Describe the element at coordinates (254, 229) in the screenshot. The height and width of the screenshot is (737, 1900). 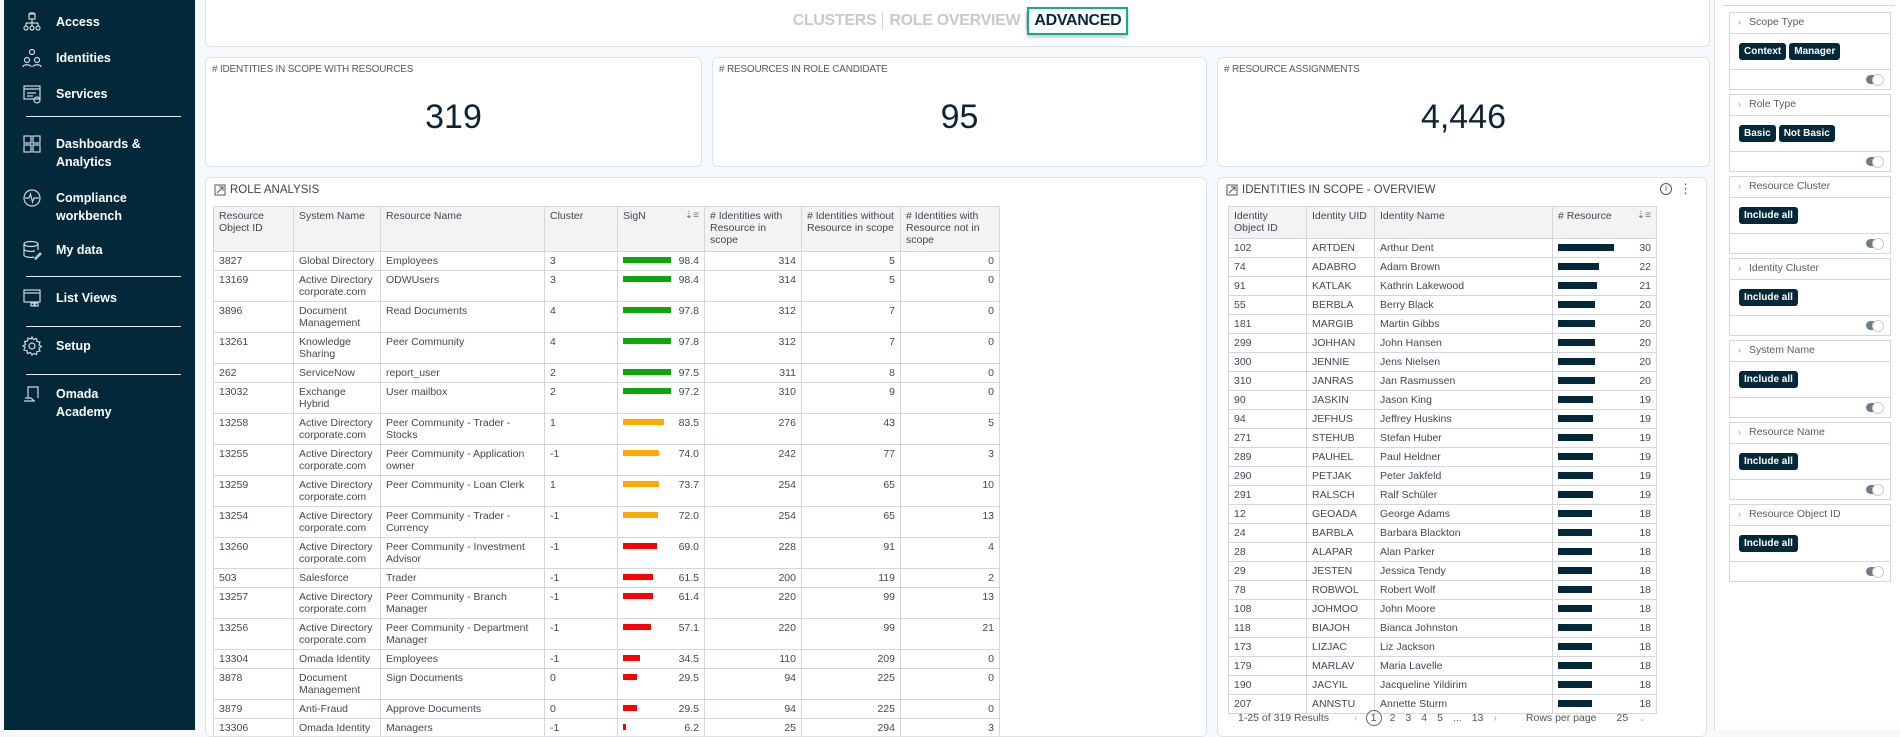
I see `column-header: Resource Object ID` at that location.